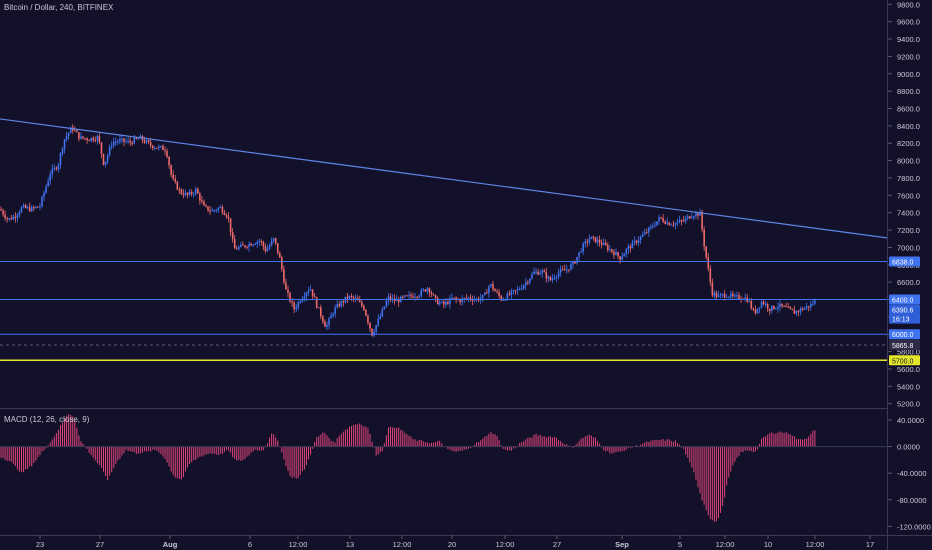 This screenshot has width=932, height=550. What do you see at coordinates (725, 544) in the screenshot?
I see `time-tick-label: 12:00` at bounding box center [725, 544].